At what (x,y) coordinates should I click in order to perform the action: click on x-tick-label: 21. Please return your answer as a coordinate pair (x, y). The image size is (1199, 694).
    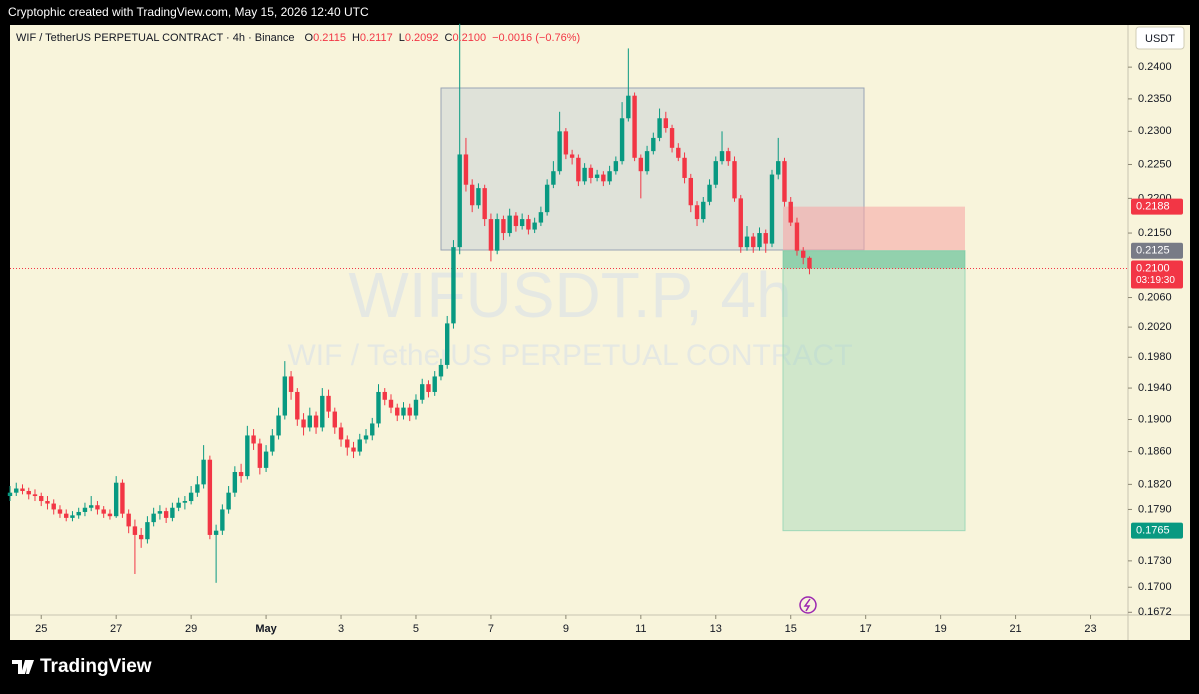
    Looking at the image, I should click on (1015, 629).